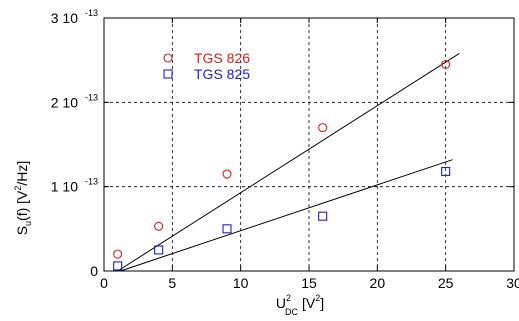  Describe the element at coordinates (378, 283) in the screenshot. I see `x-tick-label: 20` at that location.